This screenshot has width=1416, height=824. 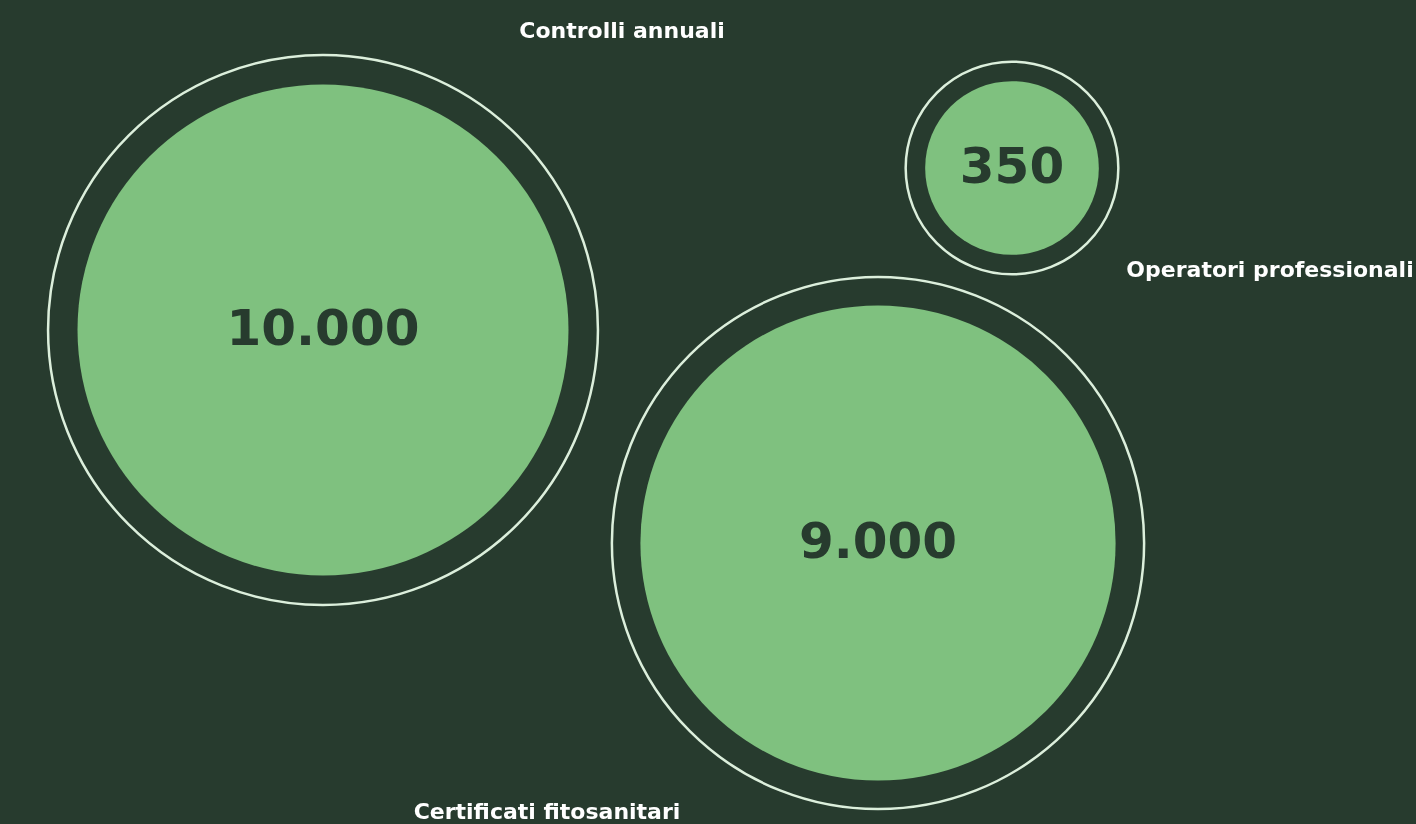 What do you see at coordinates (1012, 166) in the screenshot?
I see `data-label: 350` at bounding box center [1012, 166].